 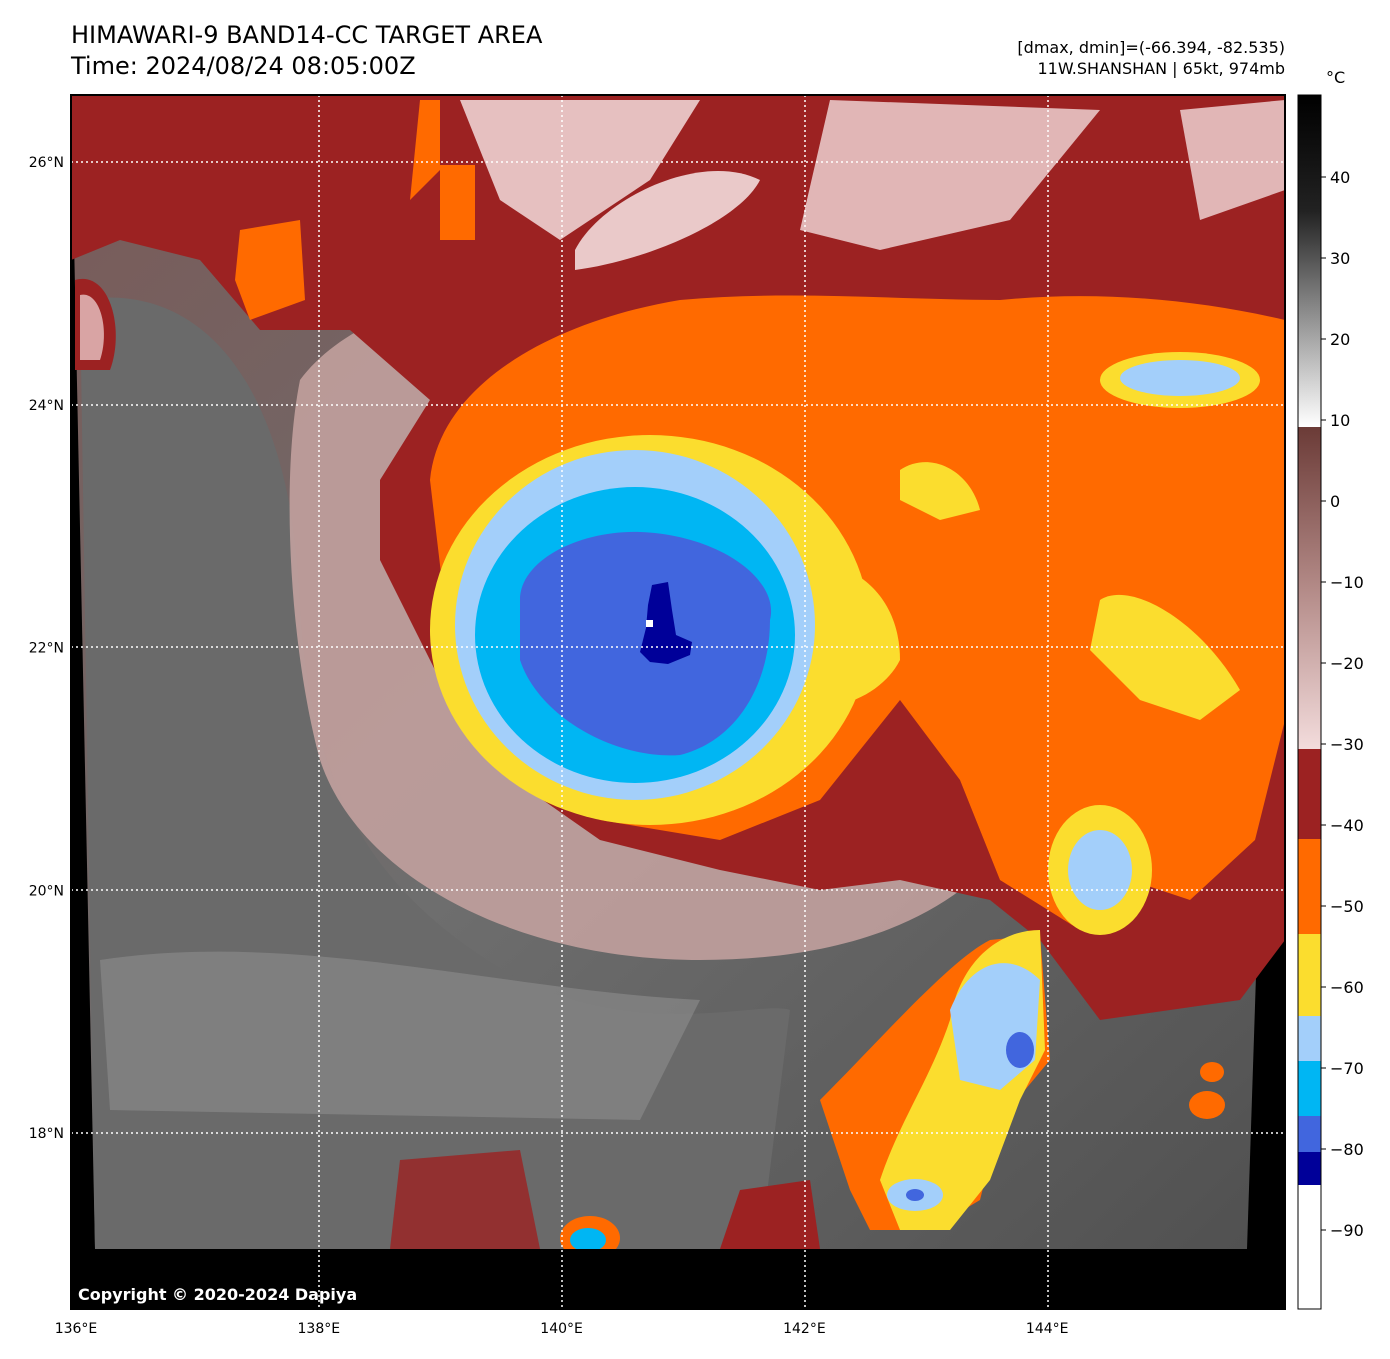 I want to click on storm-info-label: 11W.SHANSHAN | 65kt, 974mb, so click(x=1161, y=68).